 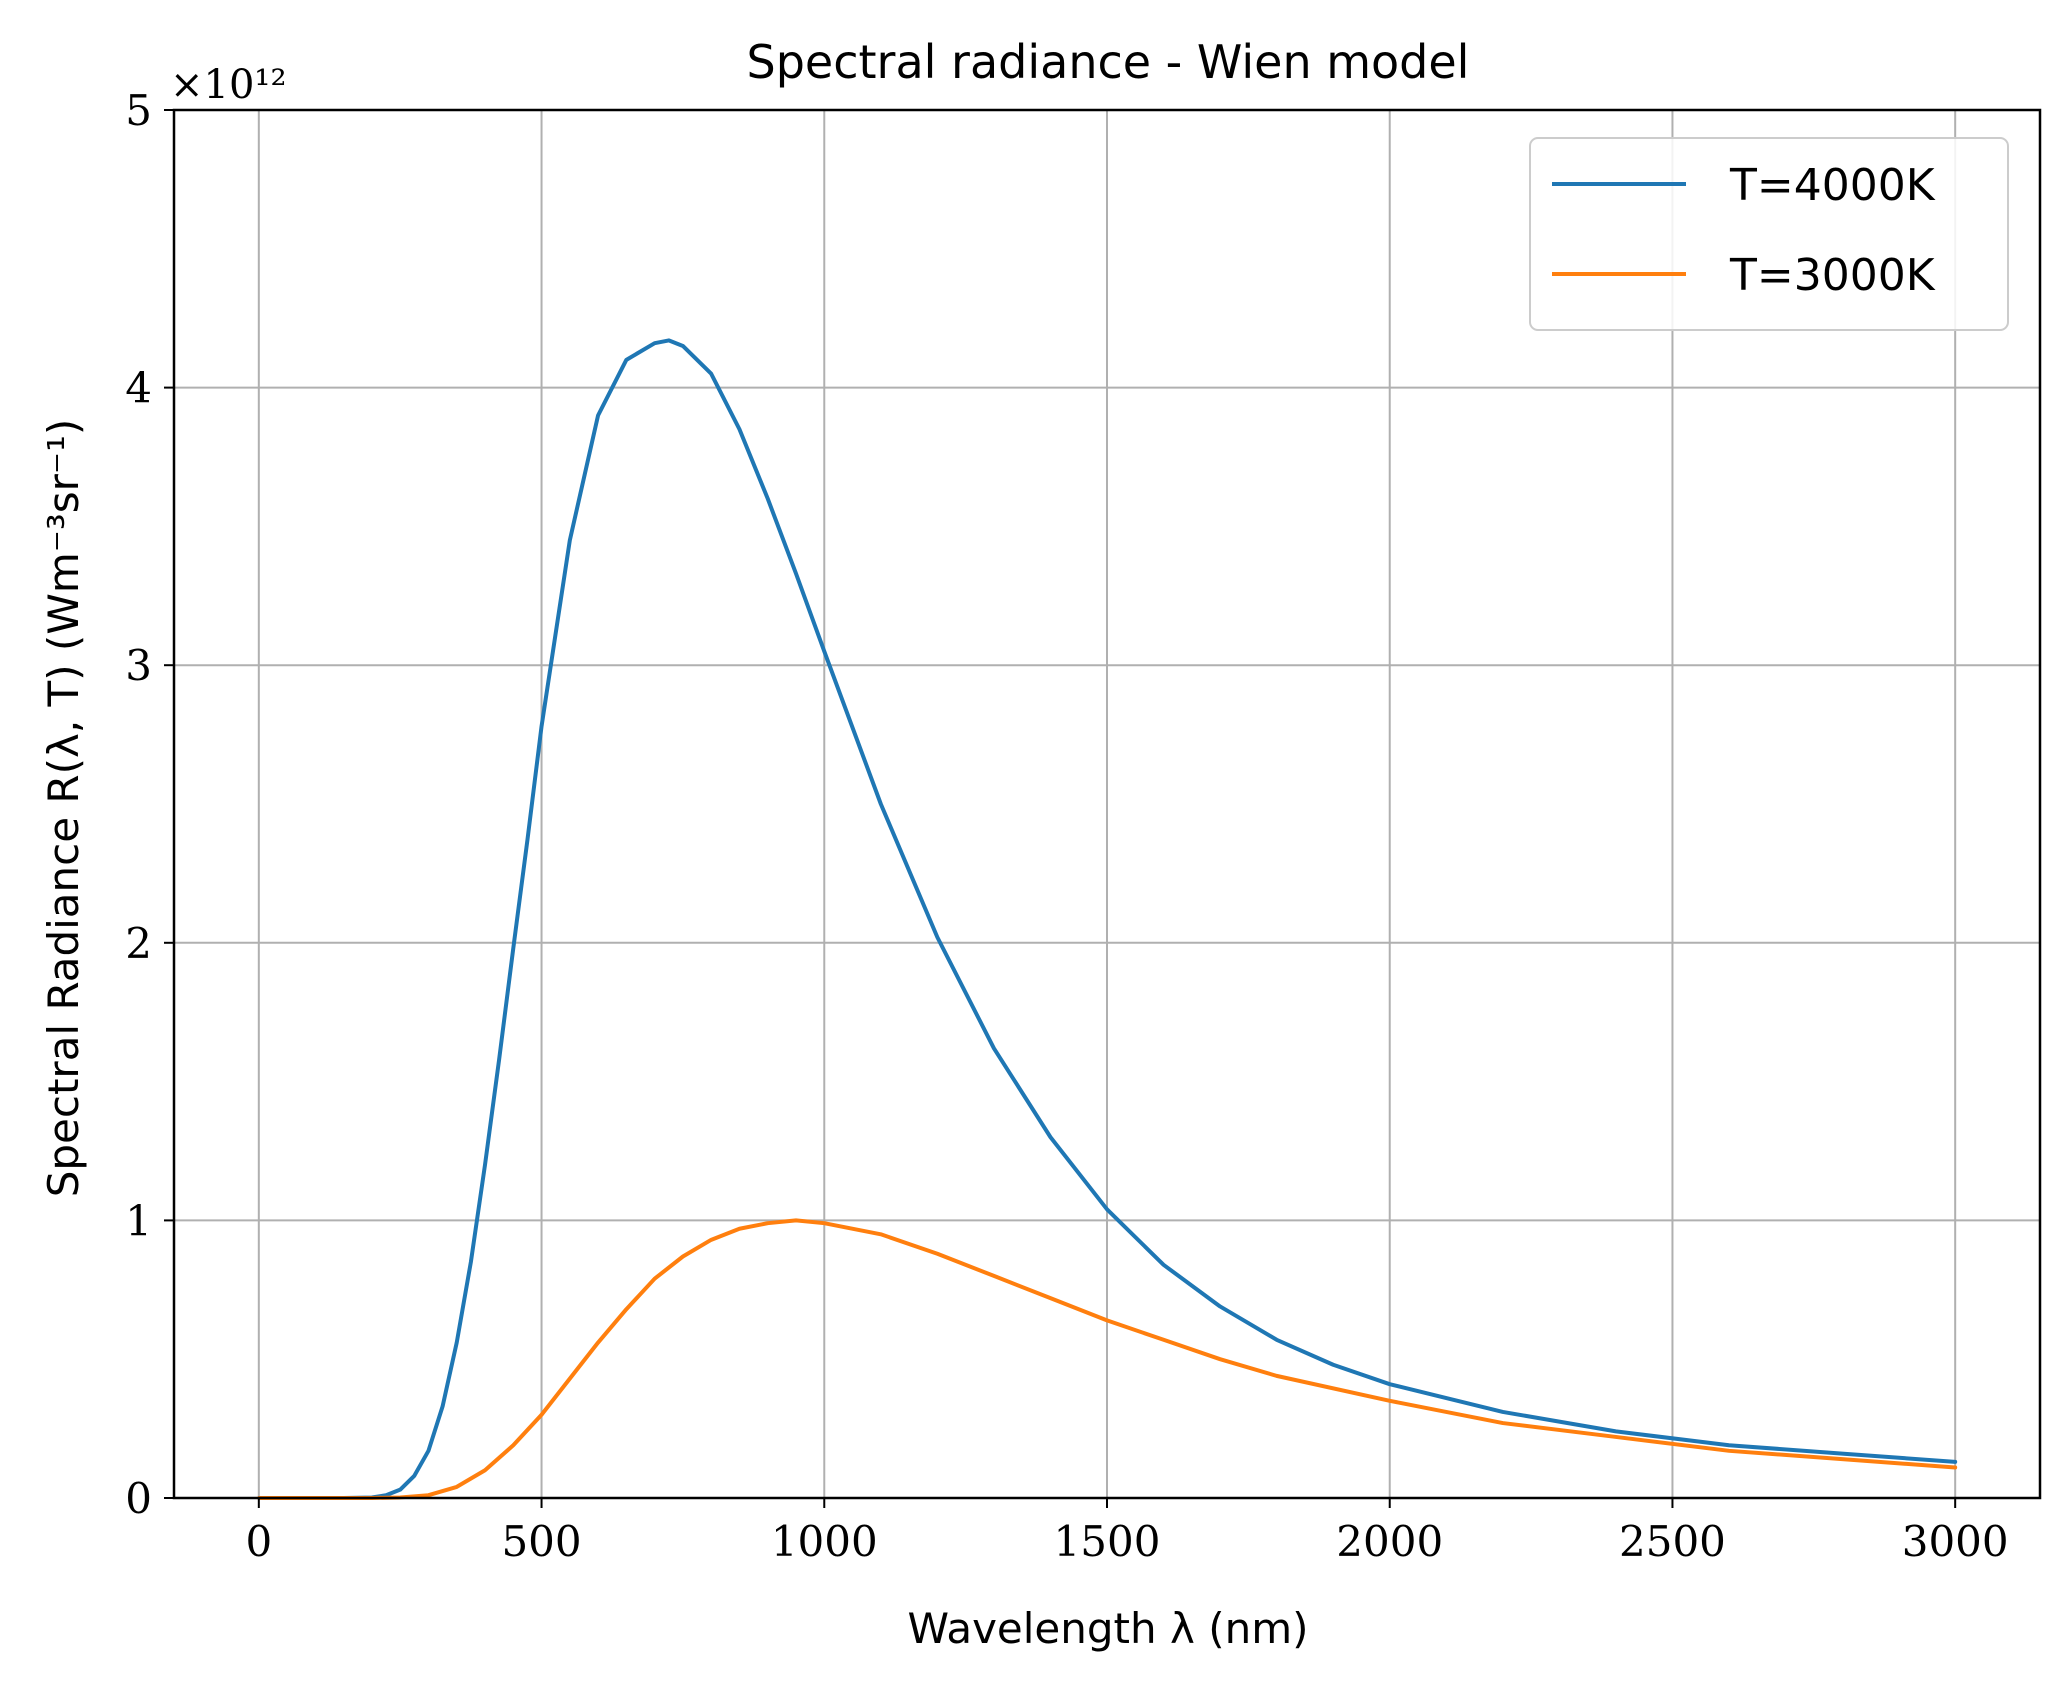 What do you see at coordinates (138, 388) in the screenshot?
I see `y-tick-label: 4` at bounding box center [138, 388].